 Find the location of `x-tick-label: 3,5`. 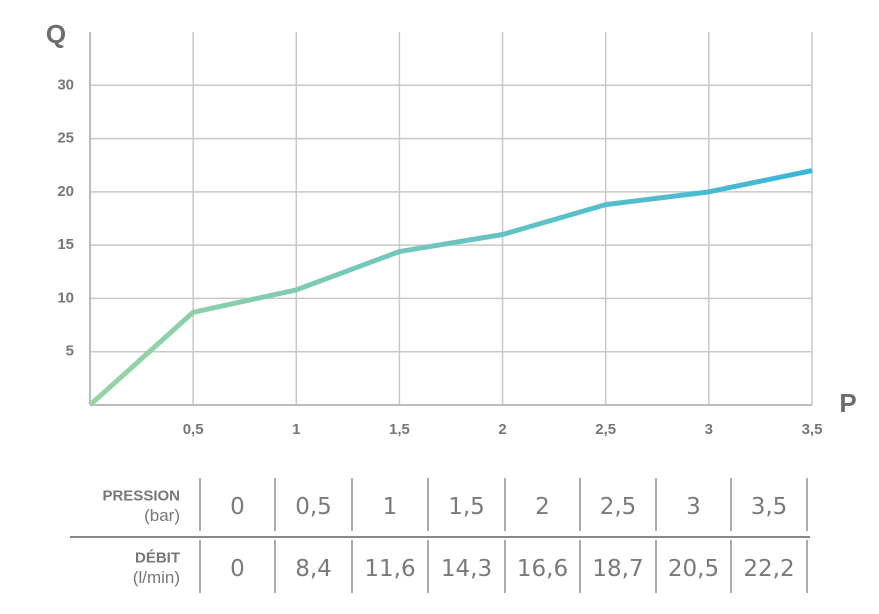

x-tick-label: 3,5 is located at coordinates (812, 429).